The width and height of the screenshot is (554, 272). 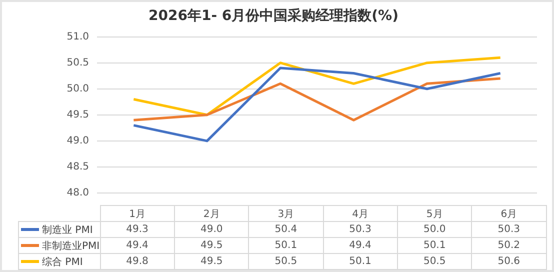 I want to click on data-label: 50.0, so click(x=434, y=230).